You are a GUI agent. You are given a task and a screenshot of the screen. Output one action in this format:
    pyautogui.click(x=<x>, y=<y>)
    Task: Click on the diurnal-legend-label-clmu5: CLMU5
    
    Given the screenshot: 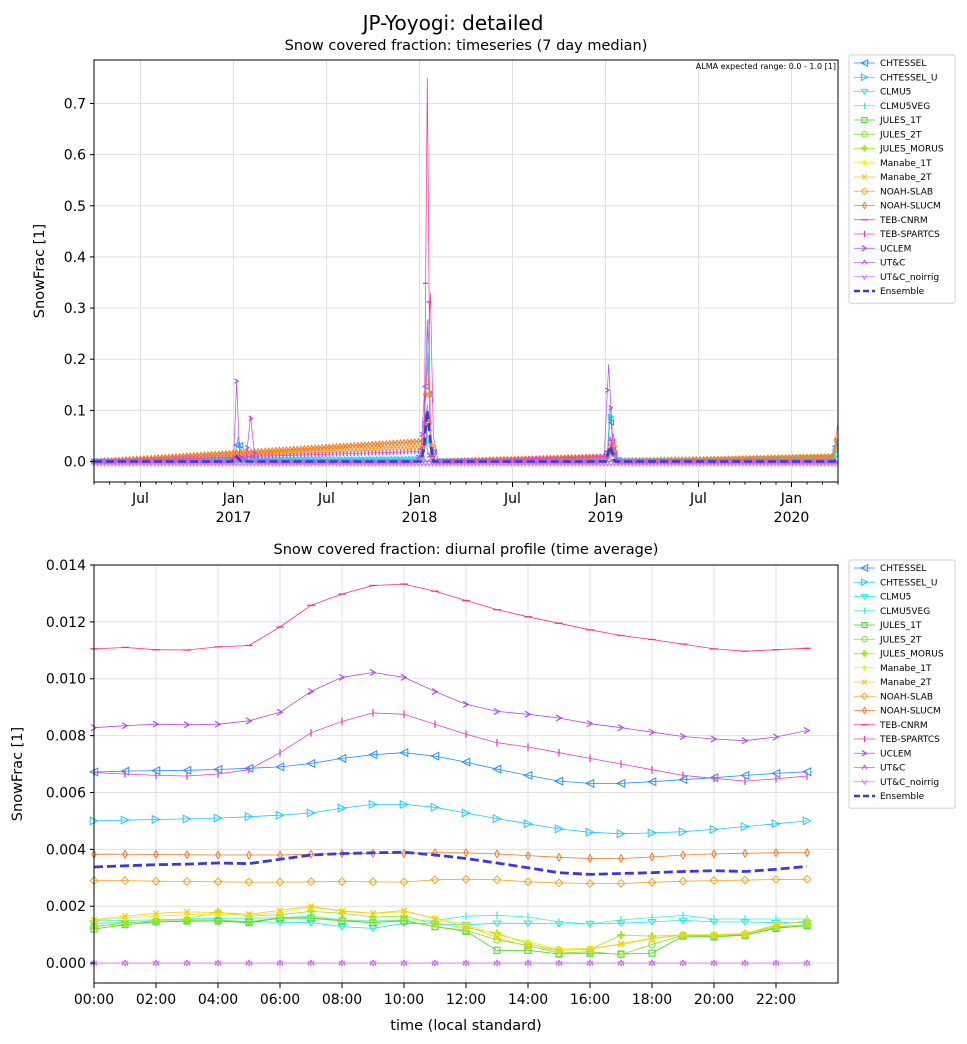 What is the action you would take?
    pyautogui.click(x=895, y=598)
    